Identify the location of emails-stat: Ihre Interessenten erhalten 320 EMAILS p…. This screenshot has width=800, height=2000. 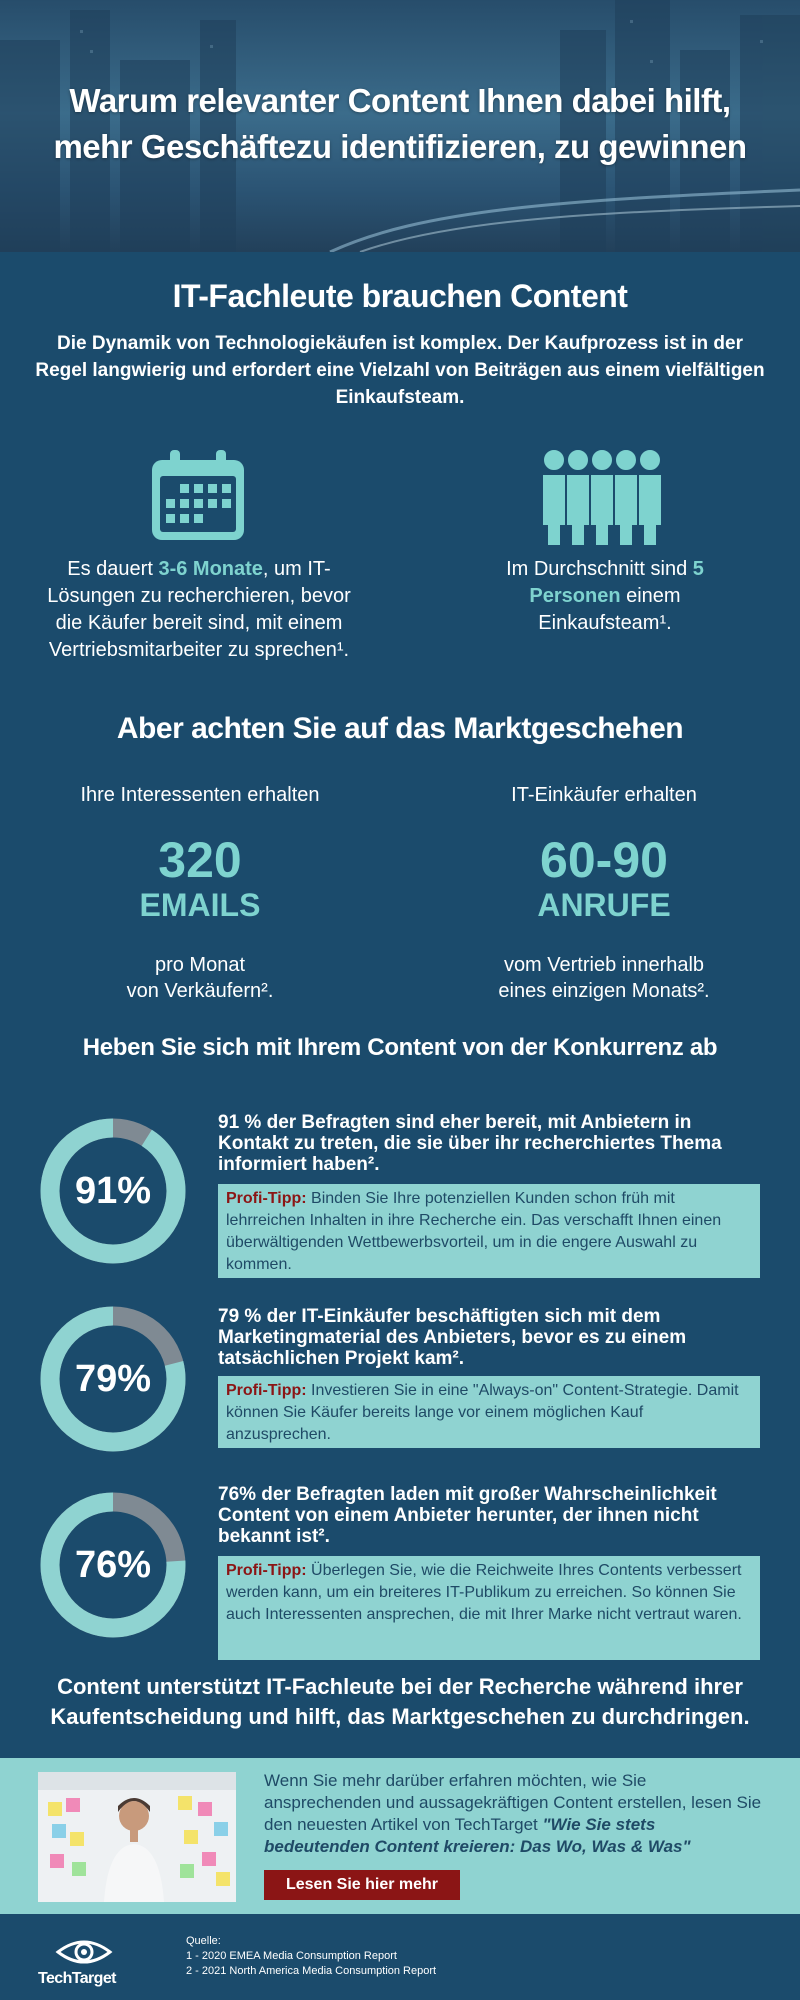
(200, 893).